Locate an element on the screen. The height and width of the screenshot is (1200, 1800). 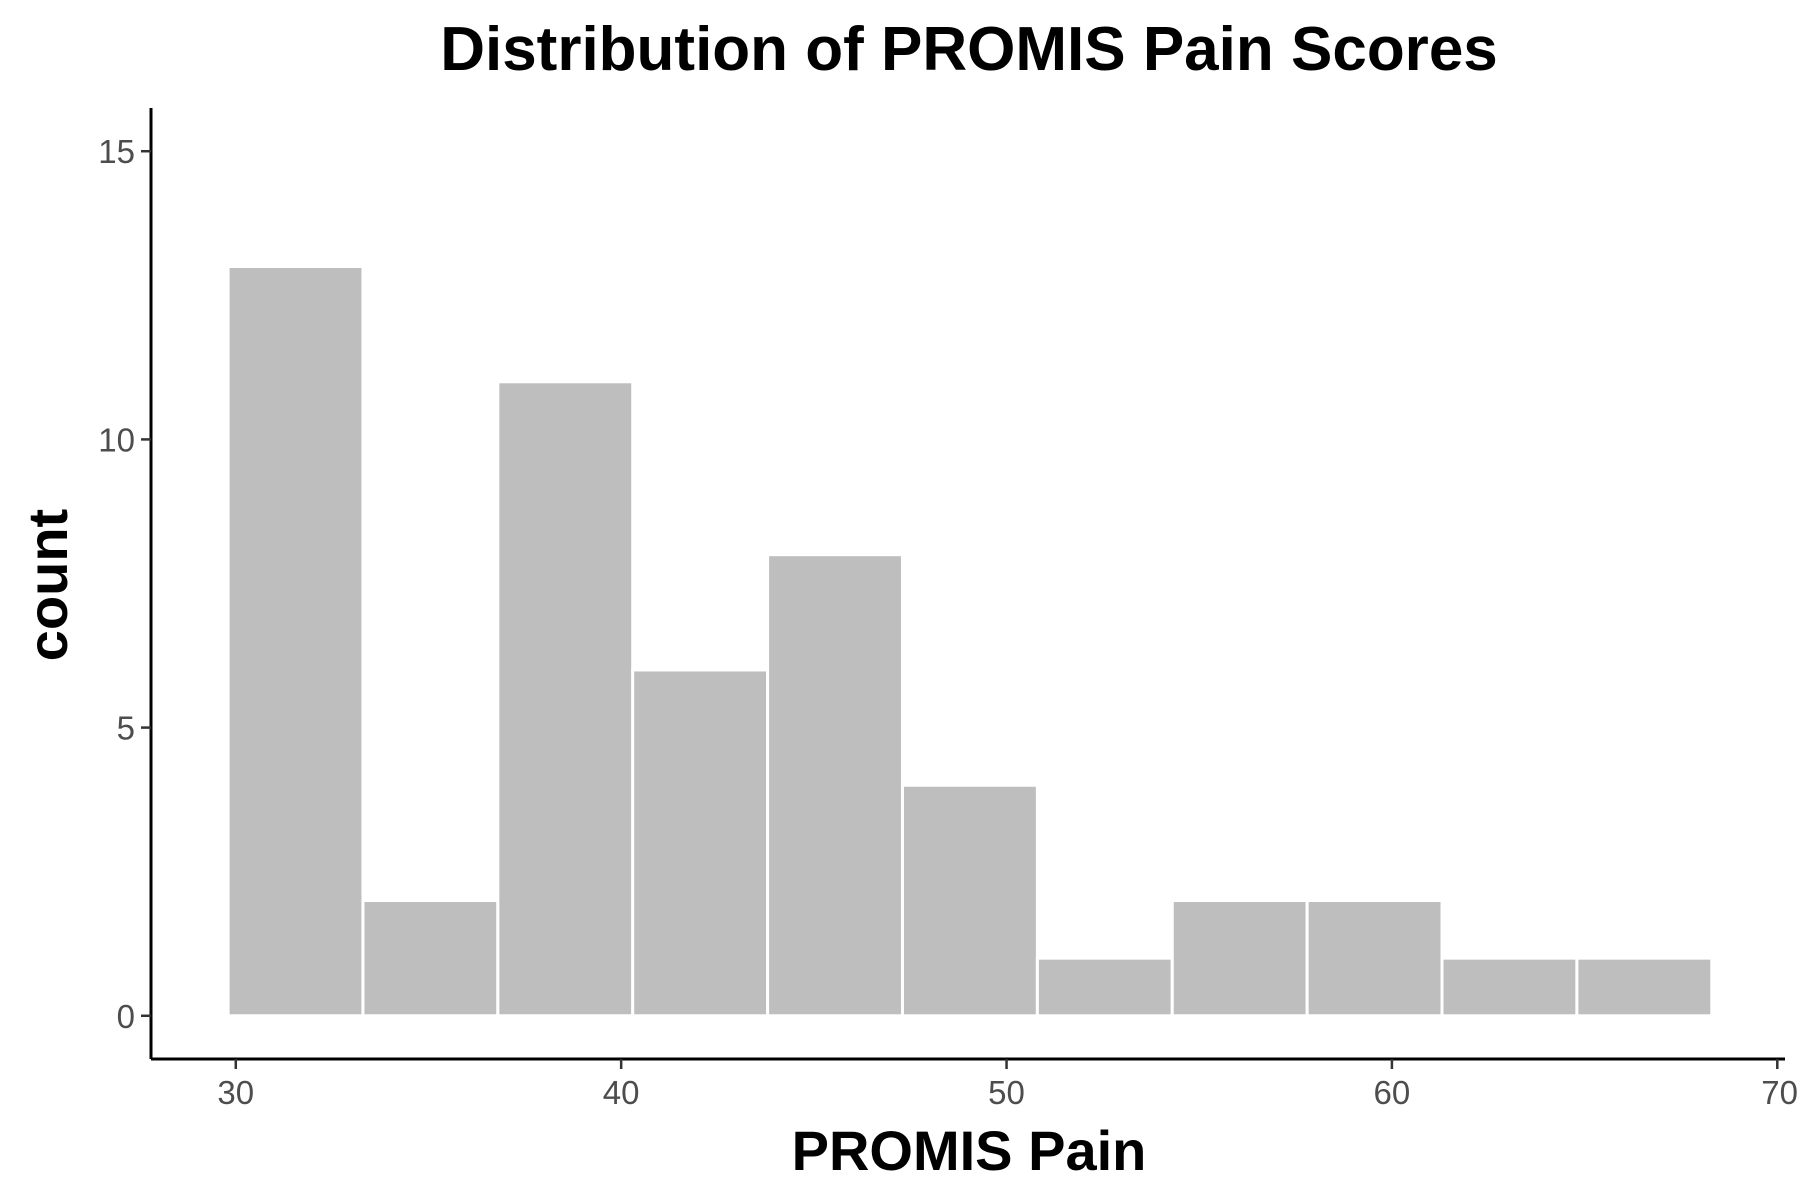
y-tick-label: 0 is located at coordinates (126, 1016).